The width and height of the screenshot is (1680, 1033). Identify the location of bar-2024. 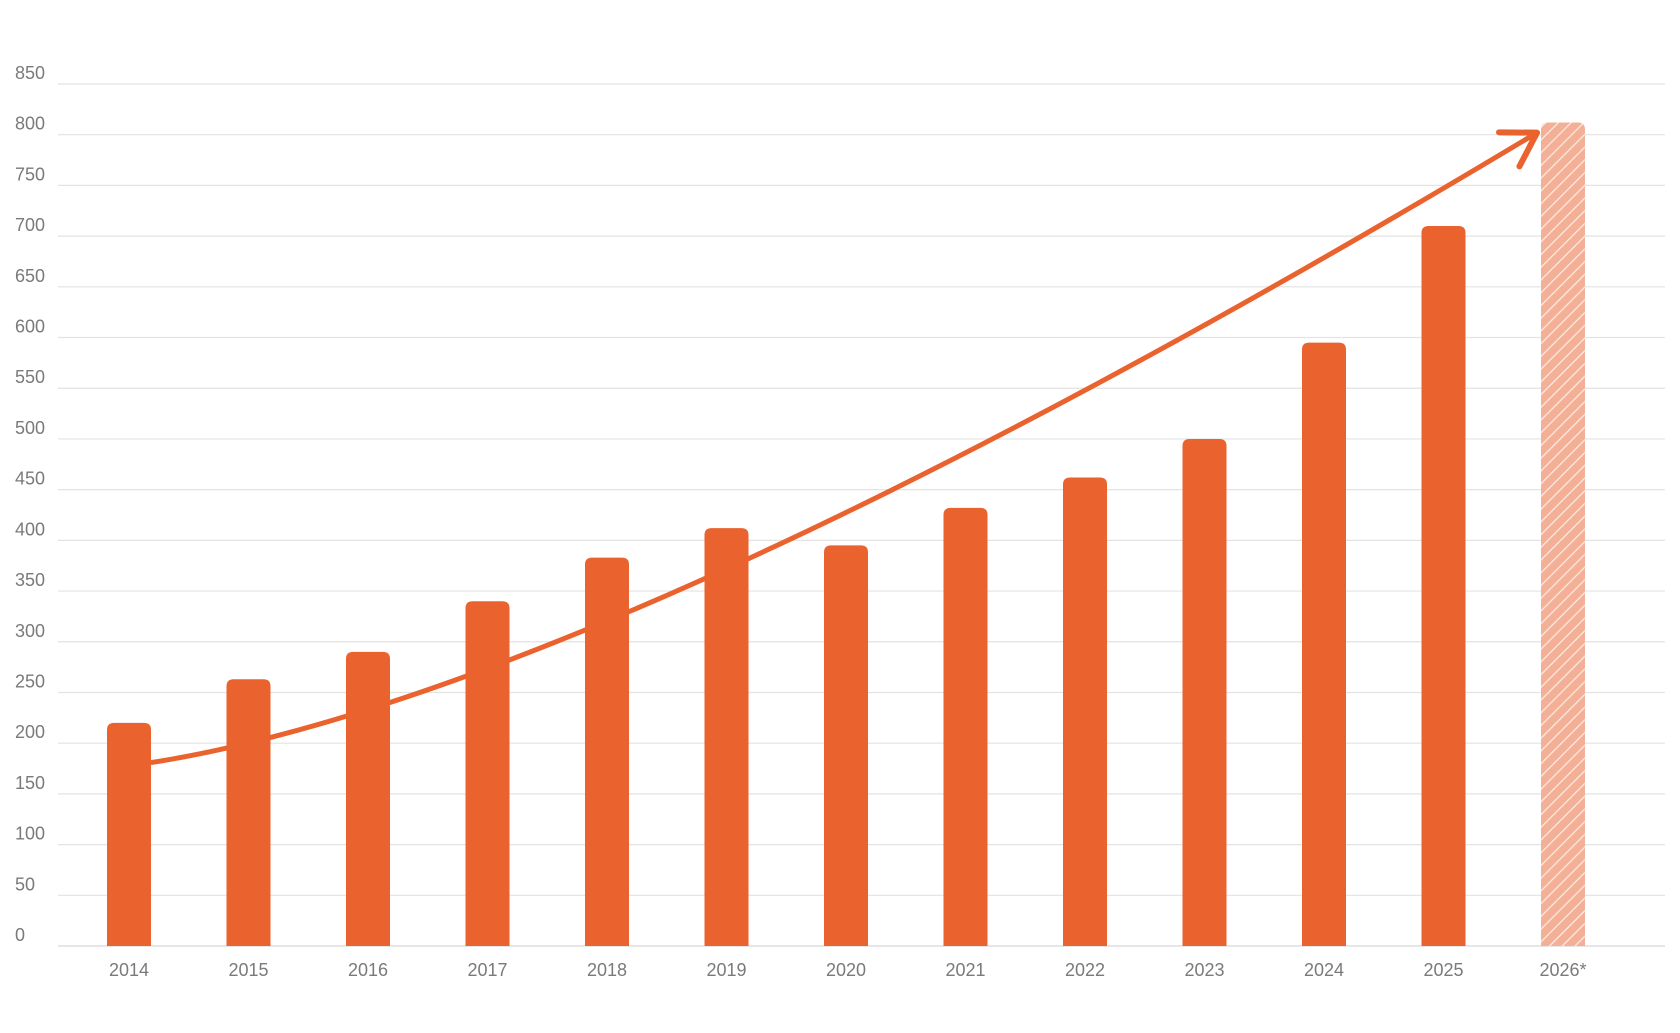
(1324, 644).